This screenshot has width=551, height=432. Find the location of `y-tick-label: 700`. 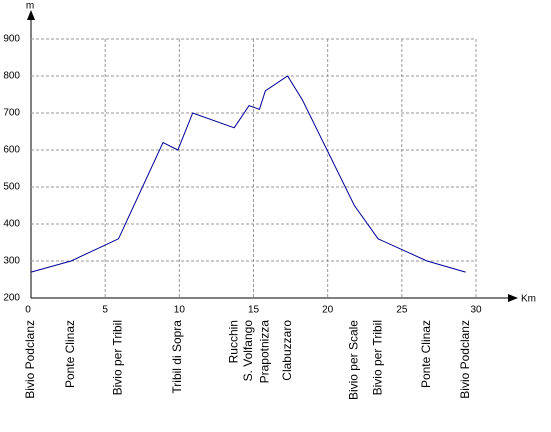

y-tick-label: 700 is located at coordinates (11, 113).